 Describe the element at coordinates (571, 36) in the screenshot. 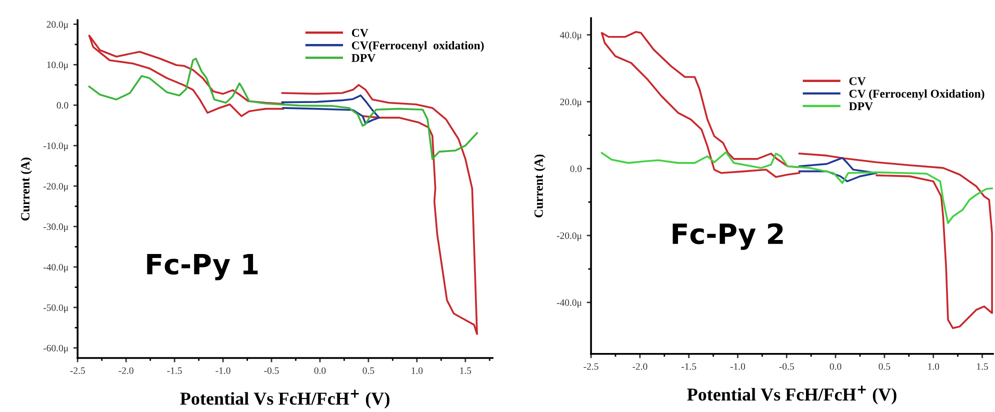

I see `y-tick-label: 40.0μ` at that location.